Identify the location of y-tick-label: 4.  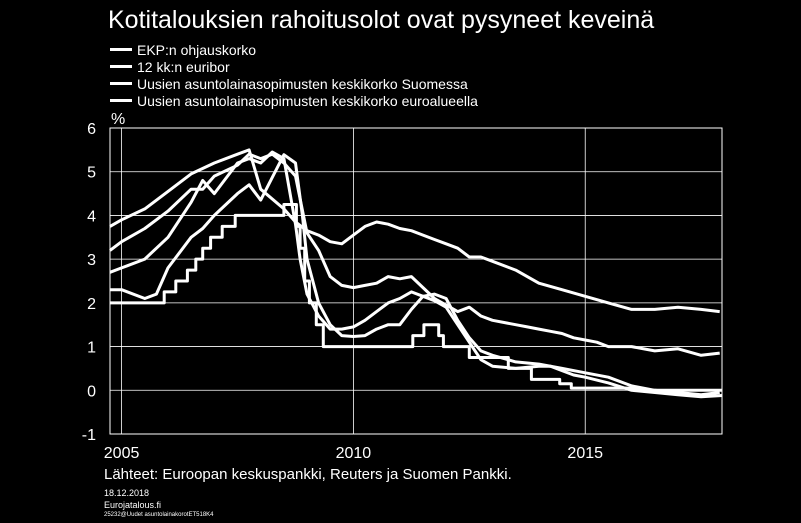
(91, 216).